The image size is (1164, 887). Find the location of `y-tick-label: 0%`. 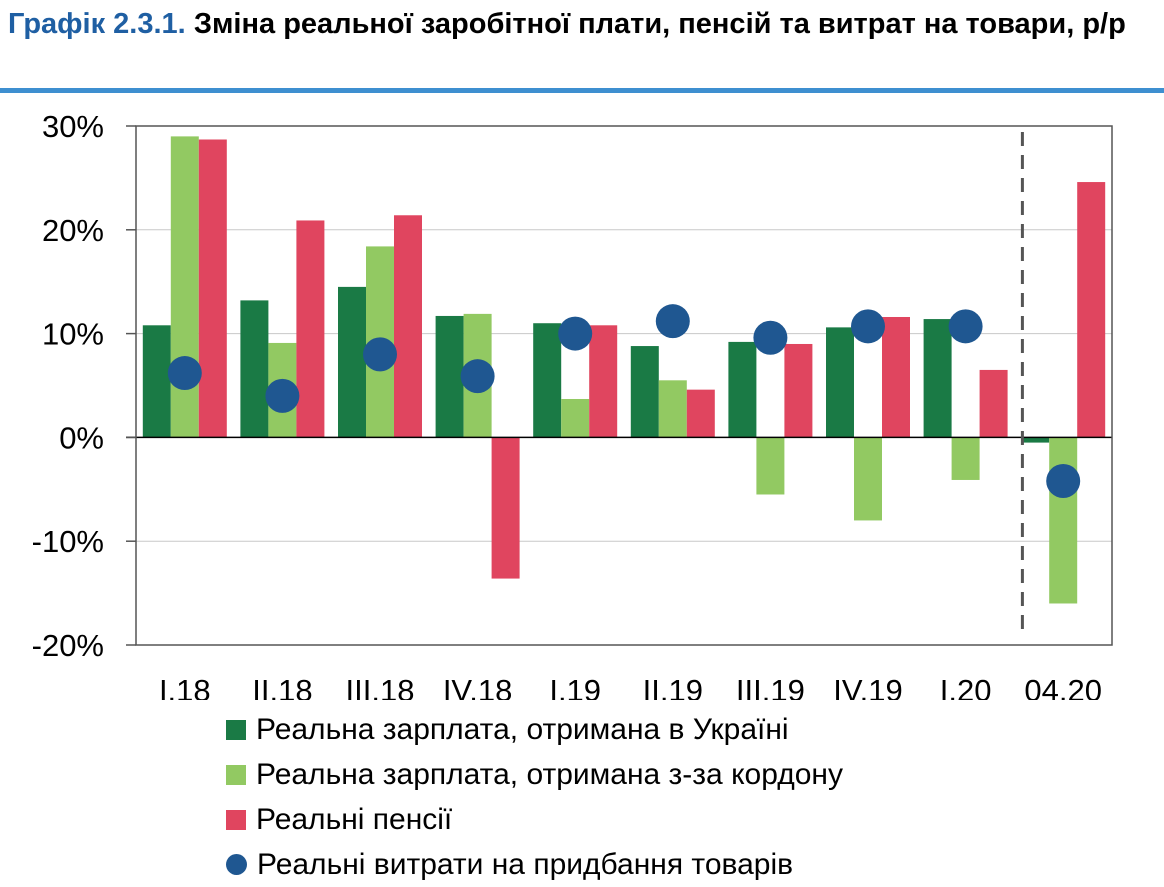

y-tick-label: 0% is located at coordinates (81, 437).